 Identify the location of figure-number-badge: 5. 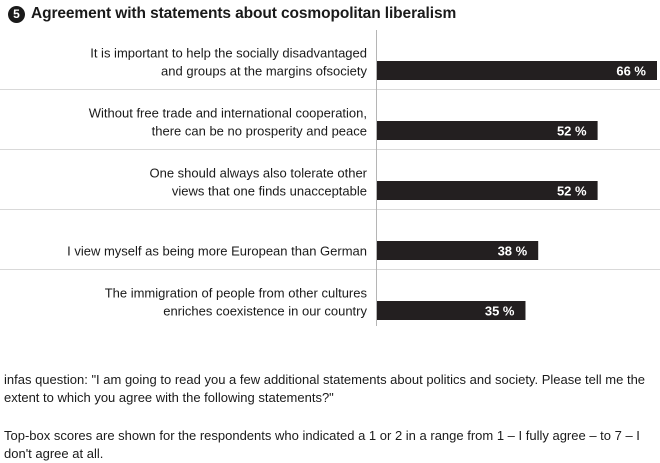
(16, 14).